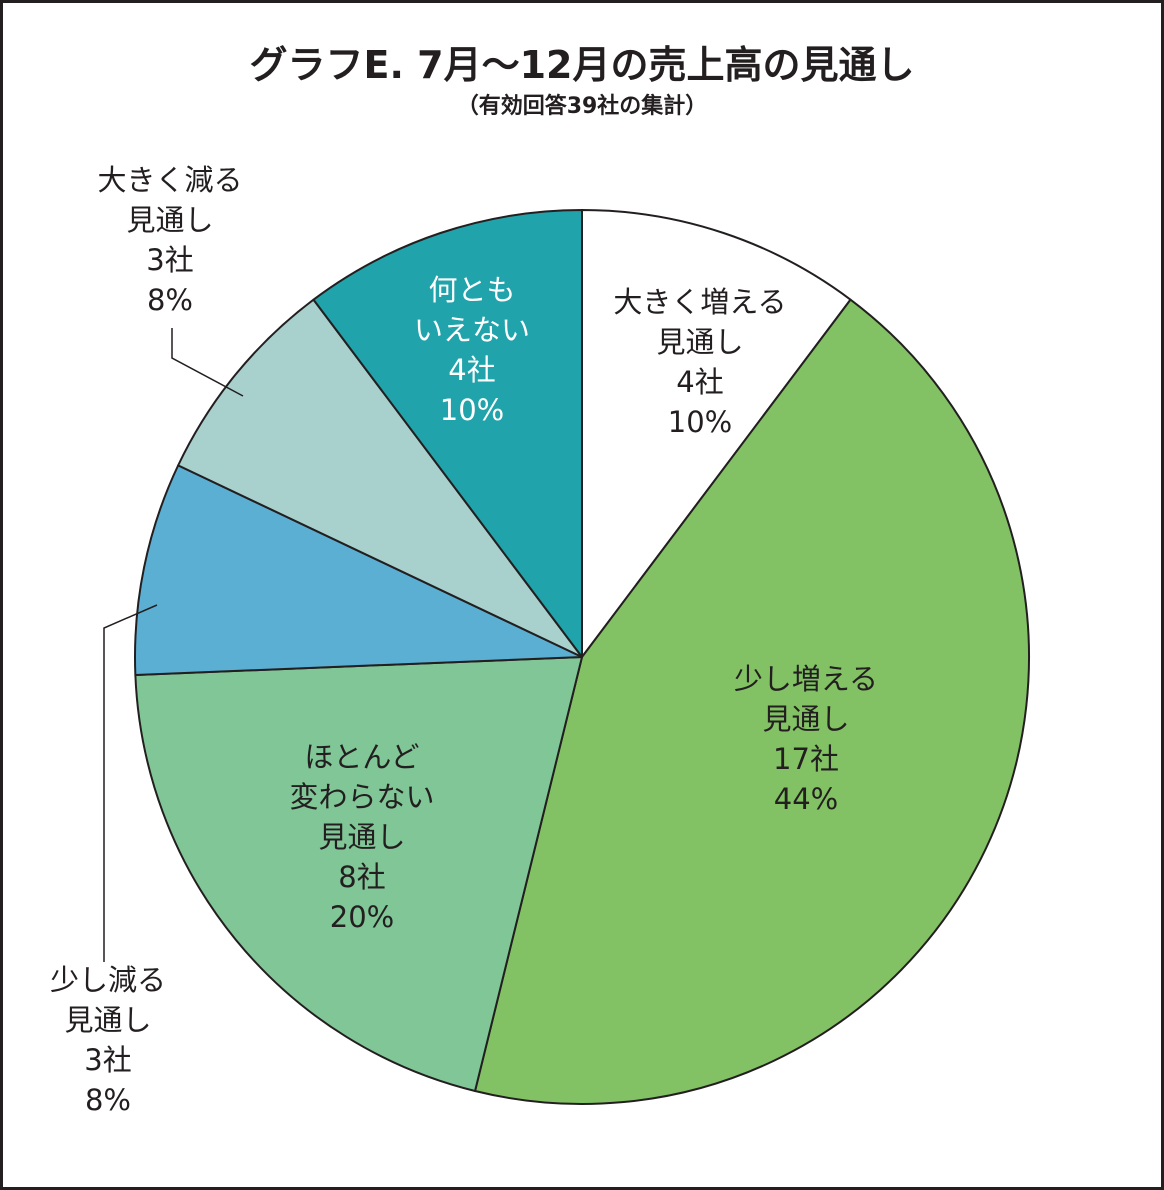  I want to click on slice-label-line: いえない, so click(472, 330).